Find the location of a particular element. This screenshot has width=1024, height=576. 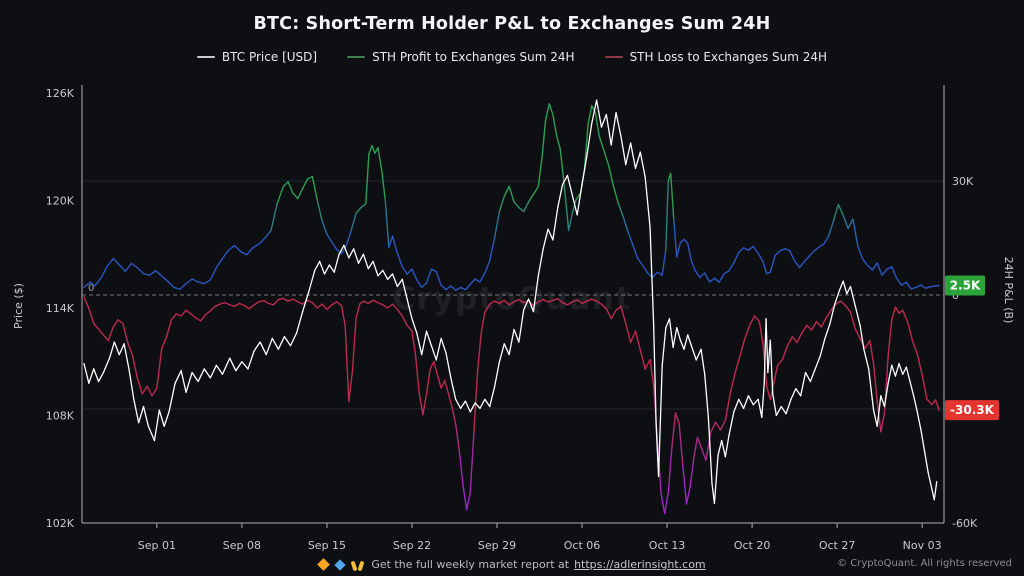

last-value-badge-label: -30.3K is located at coordinates (972, 410).